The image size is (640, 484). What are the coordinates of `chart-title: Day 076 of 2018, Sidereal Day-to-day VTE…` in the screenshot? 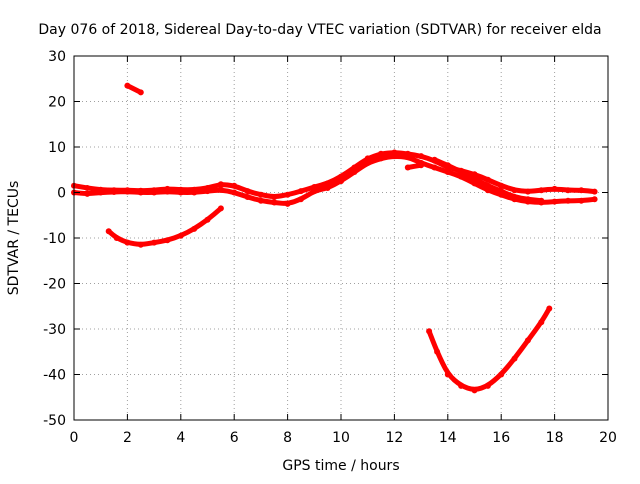 It's located at (319, 30).